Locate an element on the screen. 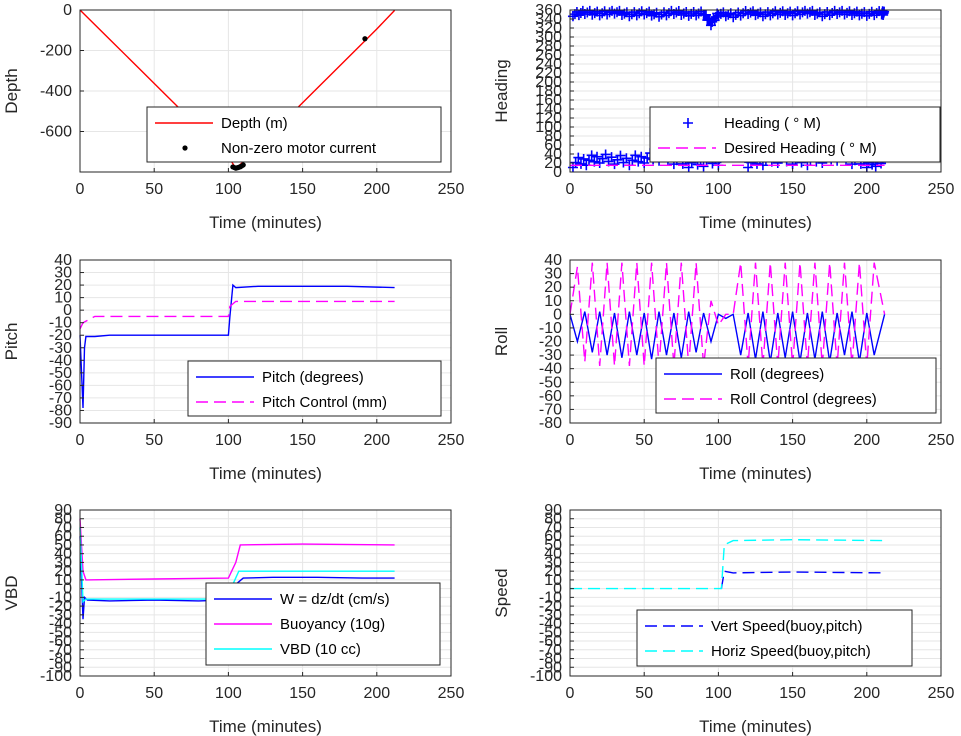  legend-label: W = dz/dt (cm/s) is located at coordinates (335, 599).